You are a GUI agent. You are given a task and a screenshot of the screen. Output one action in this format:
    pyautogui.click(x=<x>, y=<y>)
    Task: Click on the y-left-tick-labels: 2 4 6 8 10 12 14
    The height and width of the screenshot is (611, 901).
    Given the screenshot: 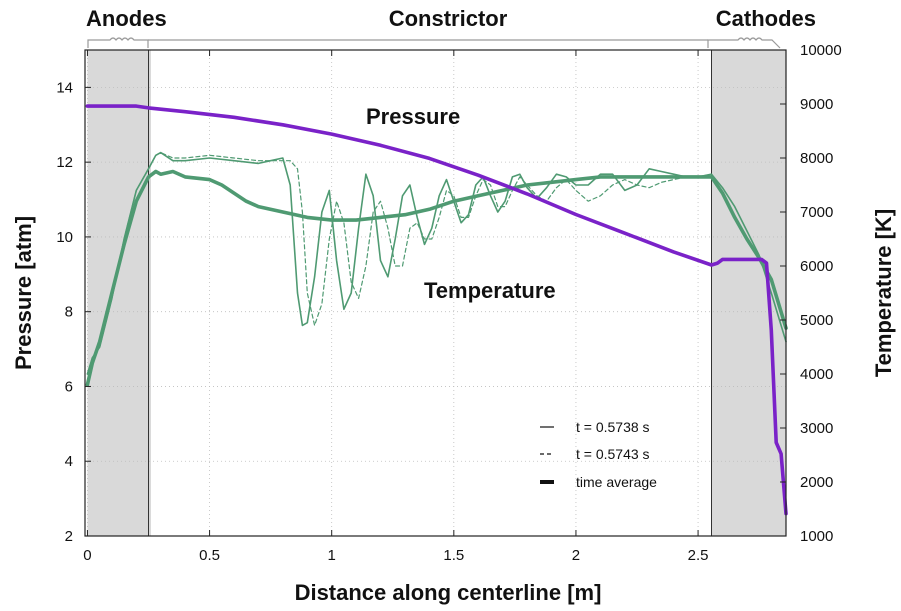 What is the action you would take?
    pyautogui.click(x=64, y=312)
    